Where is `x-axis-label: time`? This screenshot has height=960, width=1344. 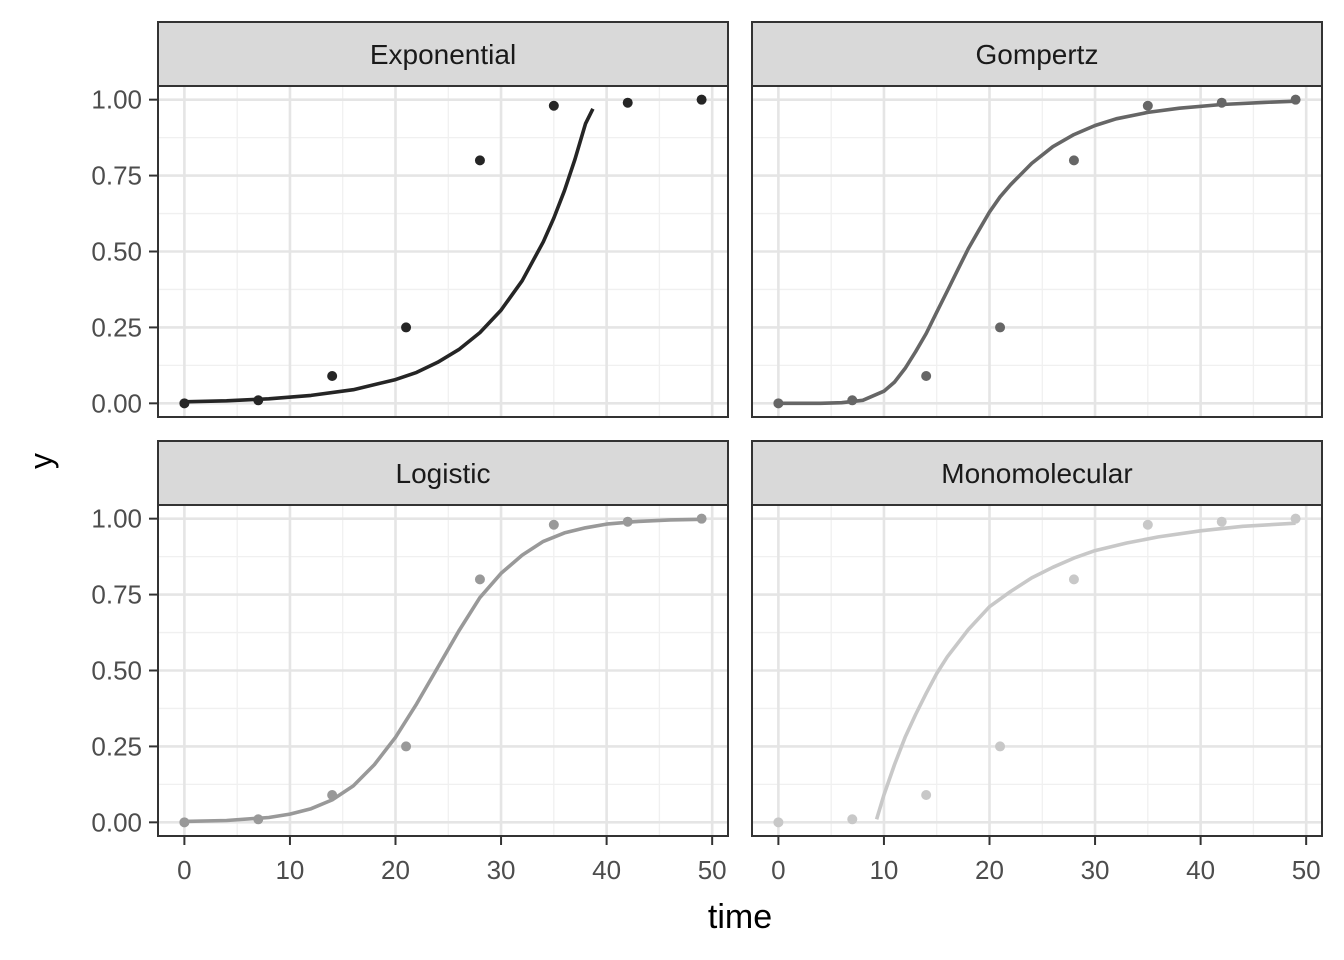 x-axis-label: time is located at coordinates (740, 917).